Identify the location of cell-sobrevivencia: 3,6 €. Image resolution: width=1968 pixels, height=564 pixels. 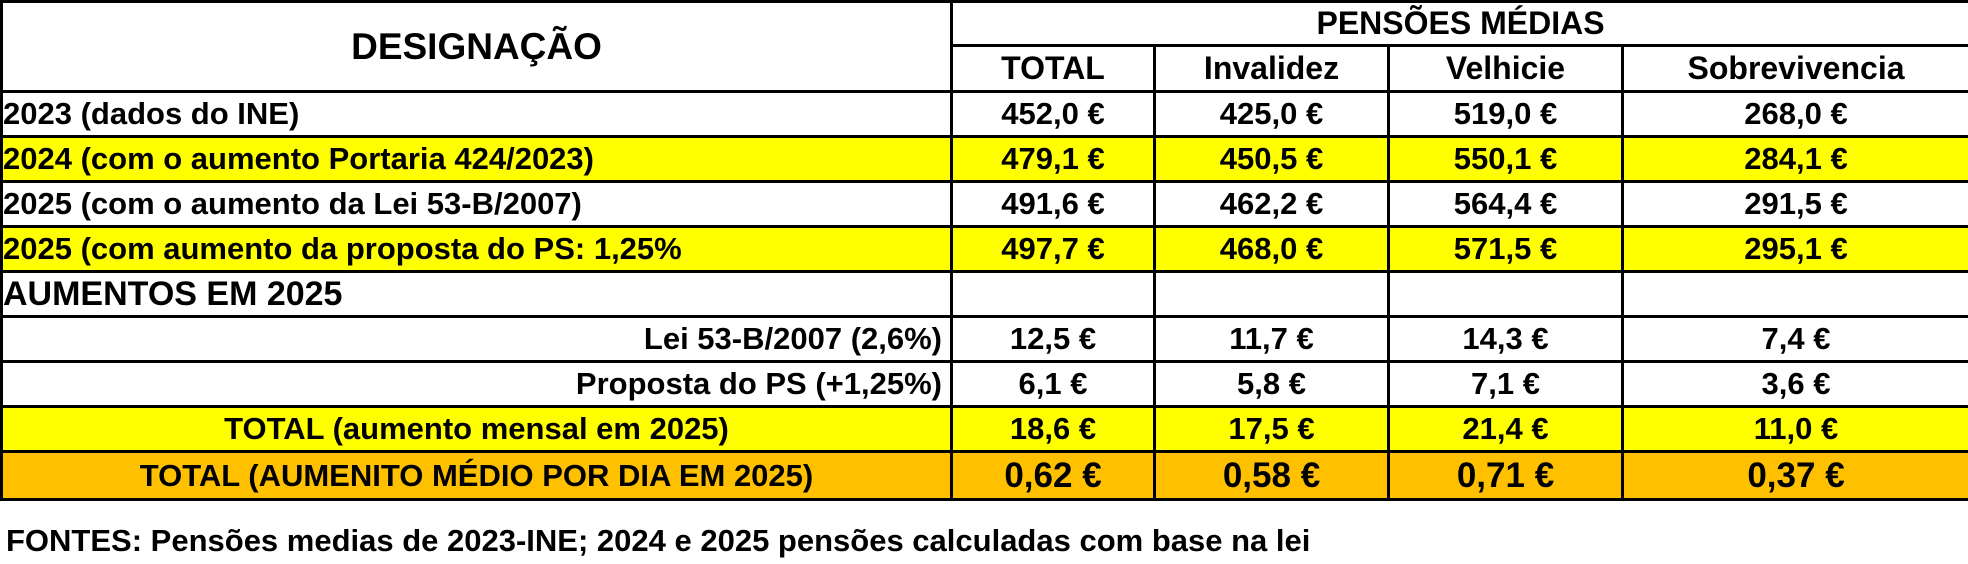
(1794, 384).